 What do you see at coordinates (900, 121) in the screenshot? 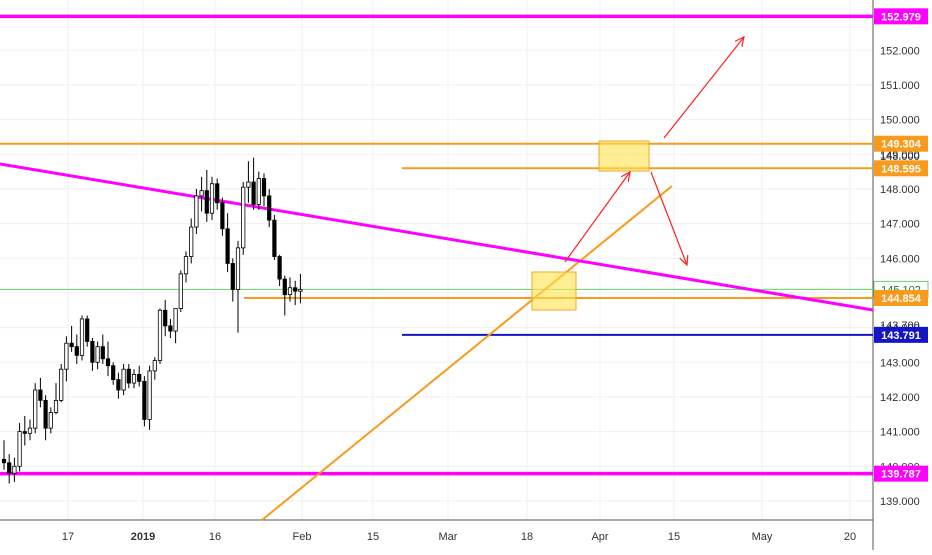
I see `price-tick-label: 150.000` at bounding box center [900, 121].